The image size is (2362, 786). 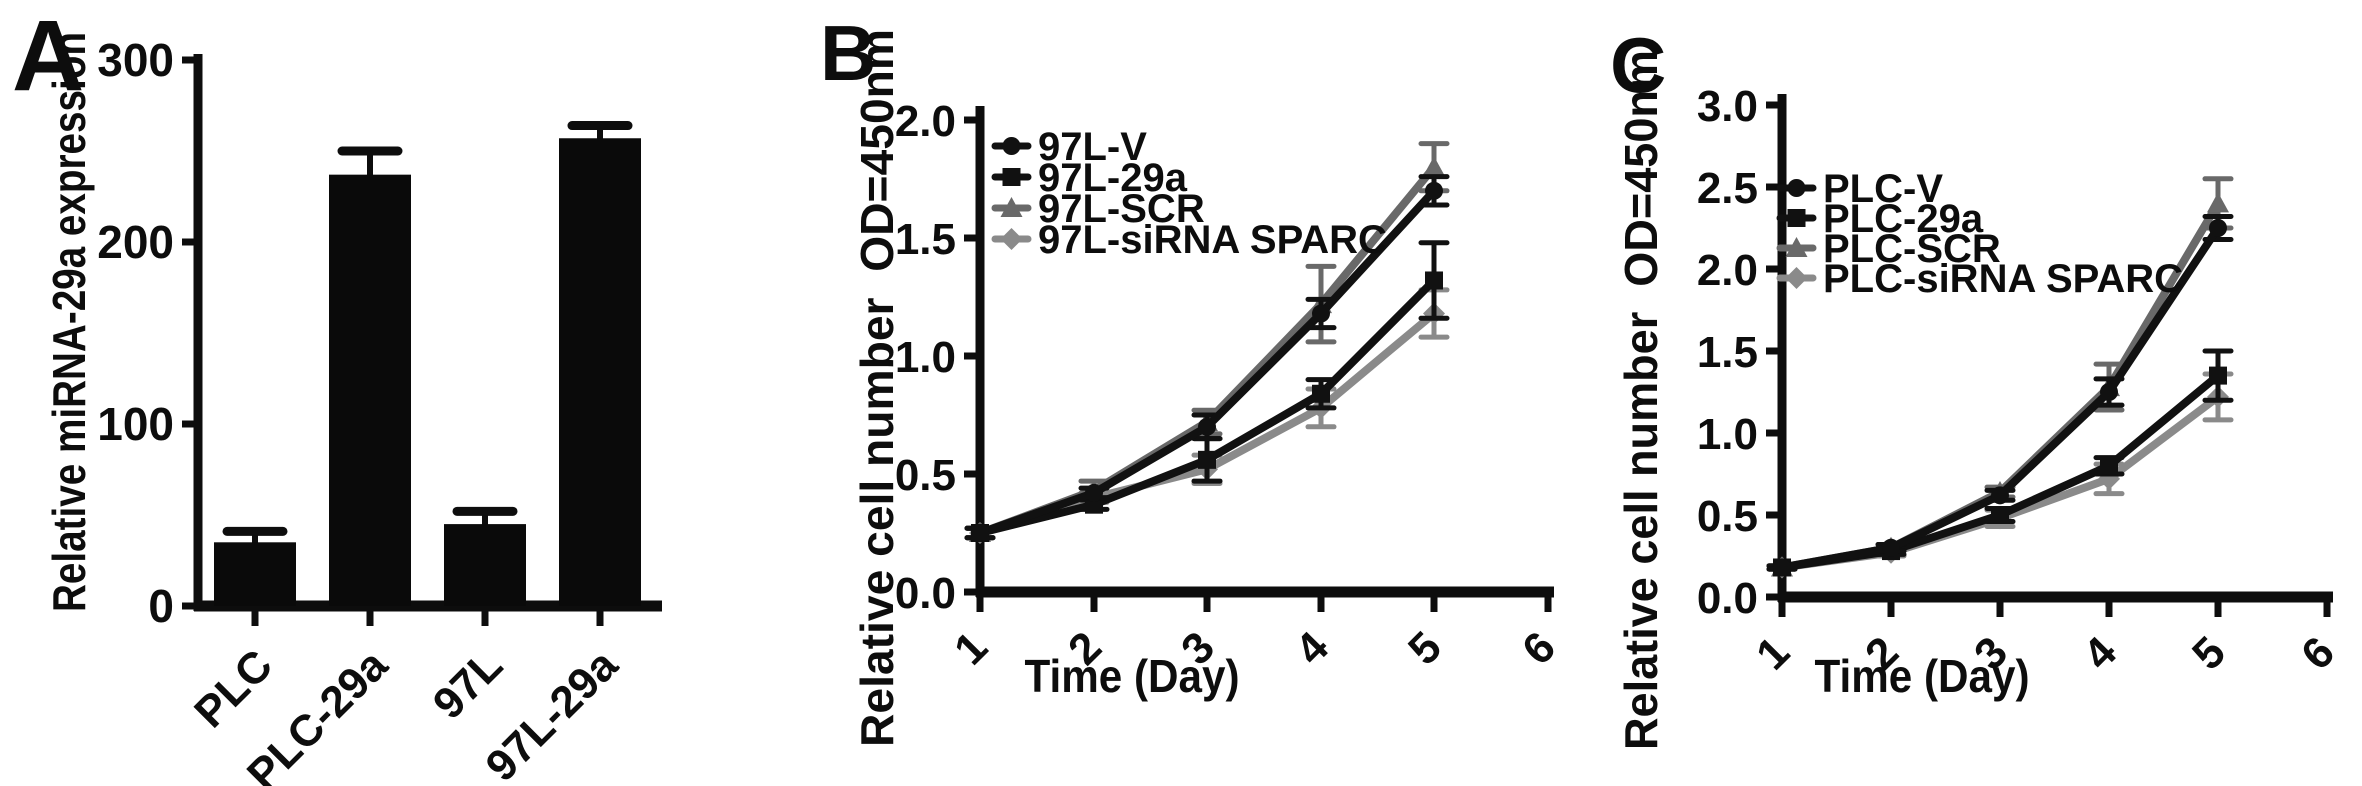 I want to click on series-97l-v, so click(x=1207, y=358).